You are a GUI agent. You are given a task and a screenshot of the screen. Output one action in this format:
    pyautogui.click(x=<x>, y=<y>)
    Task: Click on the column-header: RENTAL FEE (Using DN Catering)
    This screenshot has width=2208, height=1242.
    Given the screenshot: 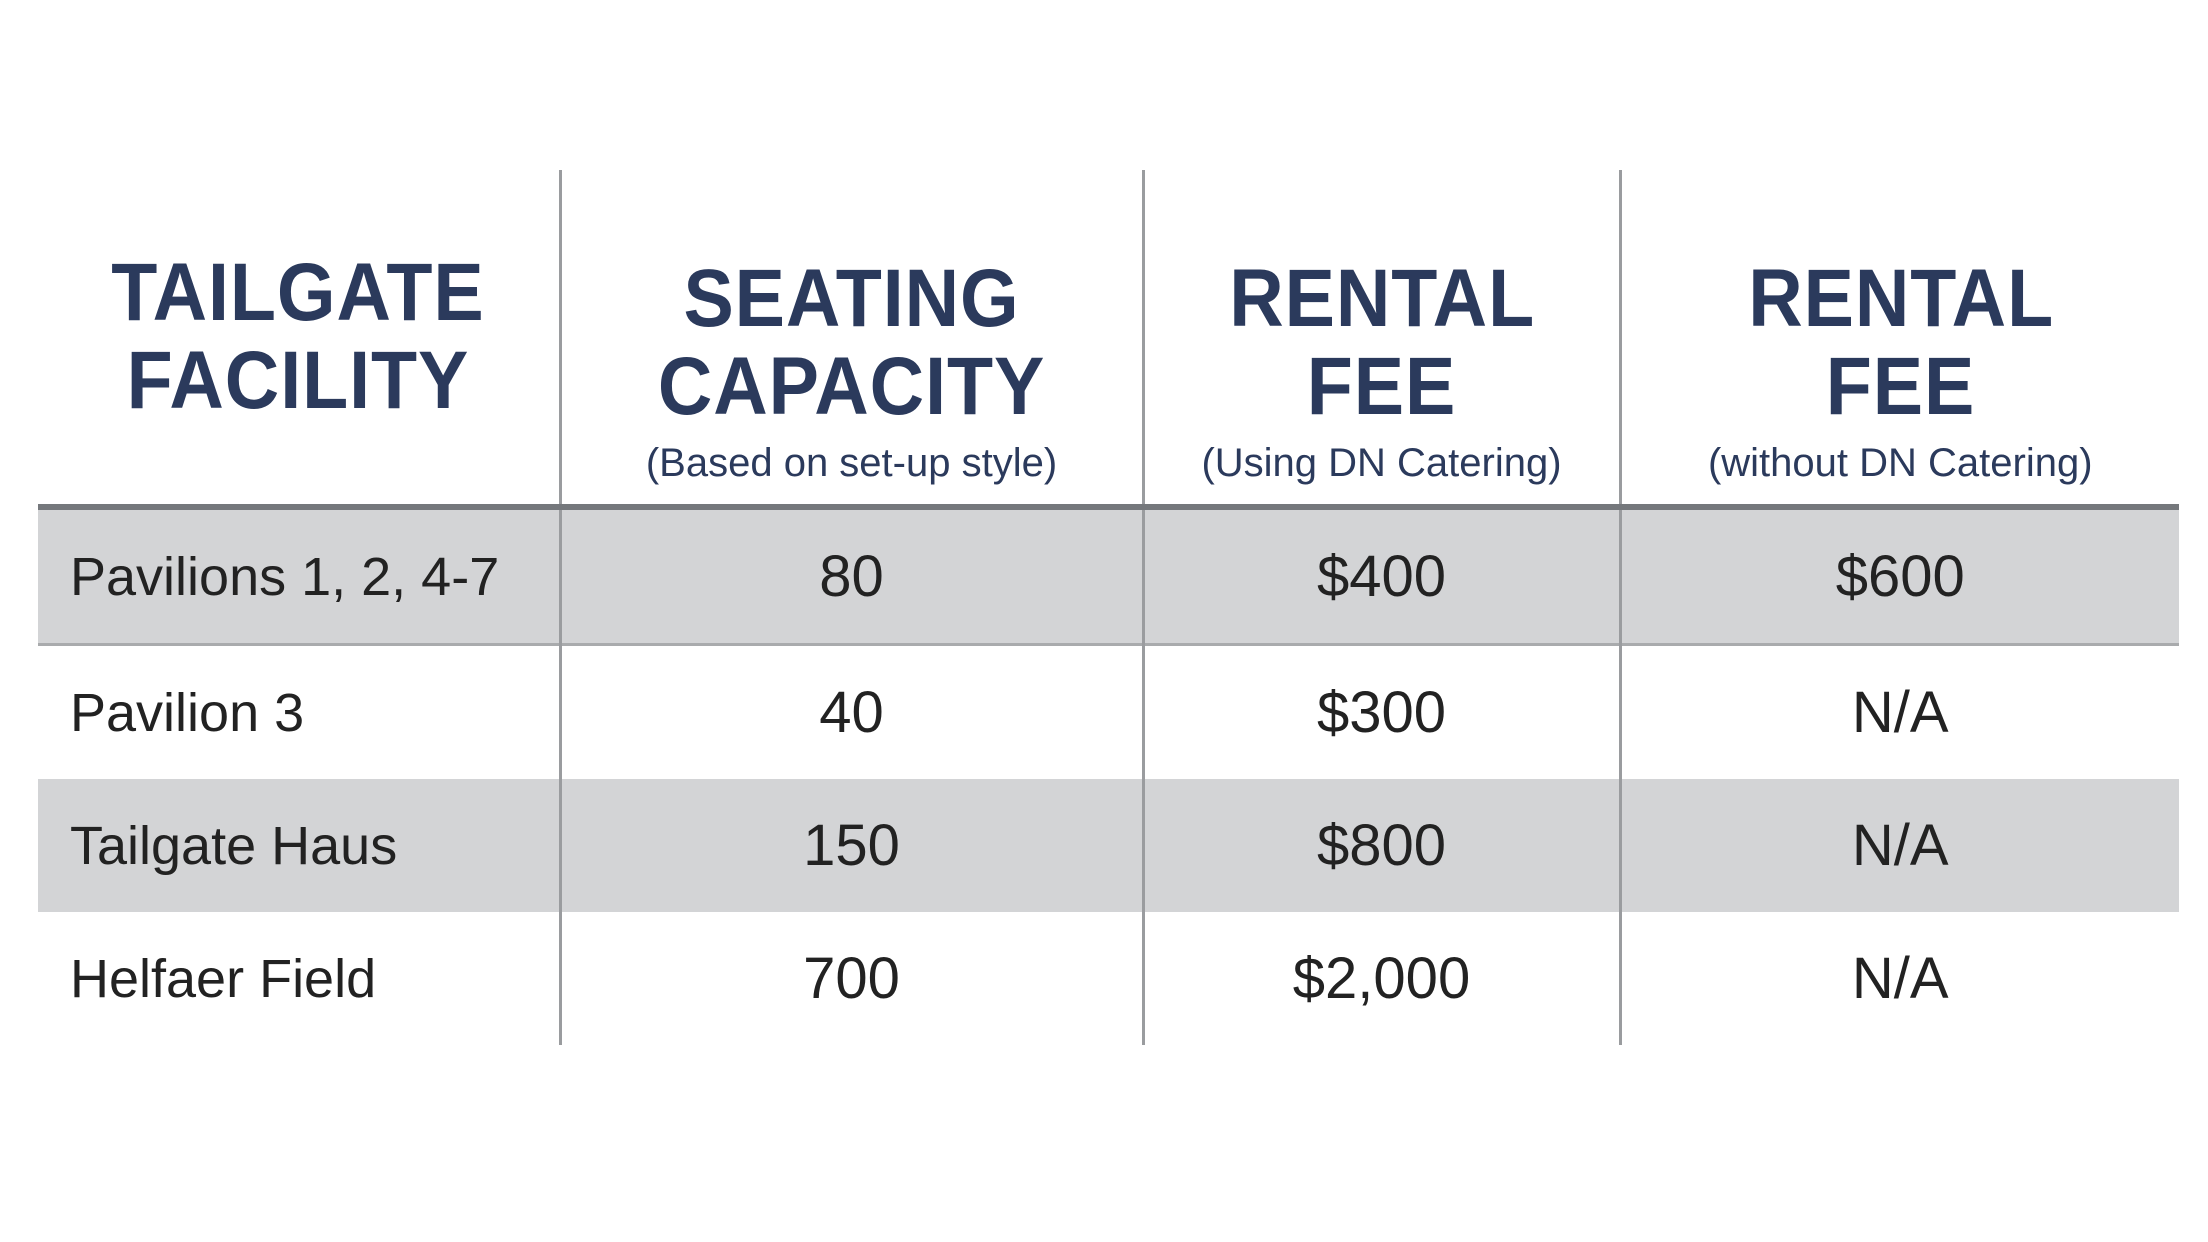 What is the action you would take?
    pyautogui.click(x=1380, y=338)
    